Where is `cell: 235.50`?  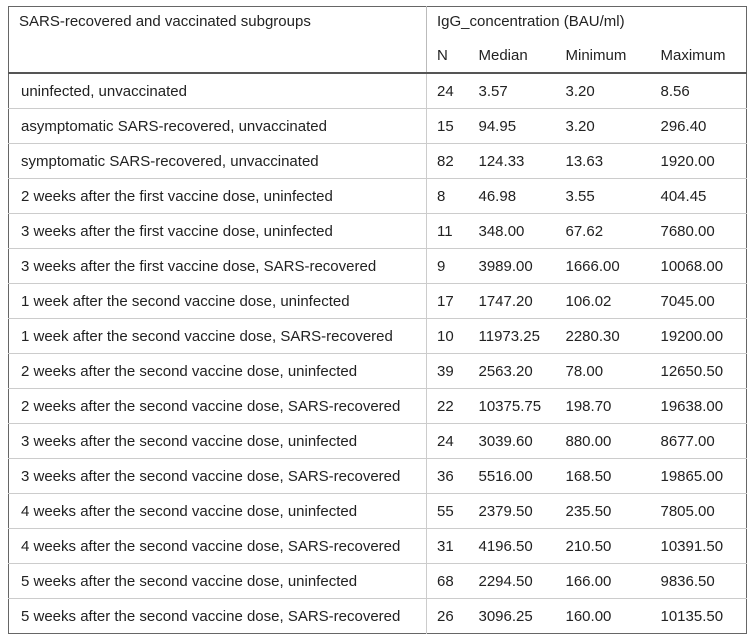 cell: 235.50 is located at coordinates (603, 511).